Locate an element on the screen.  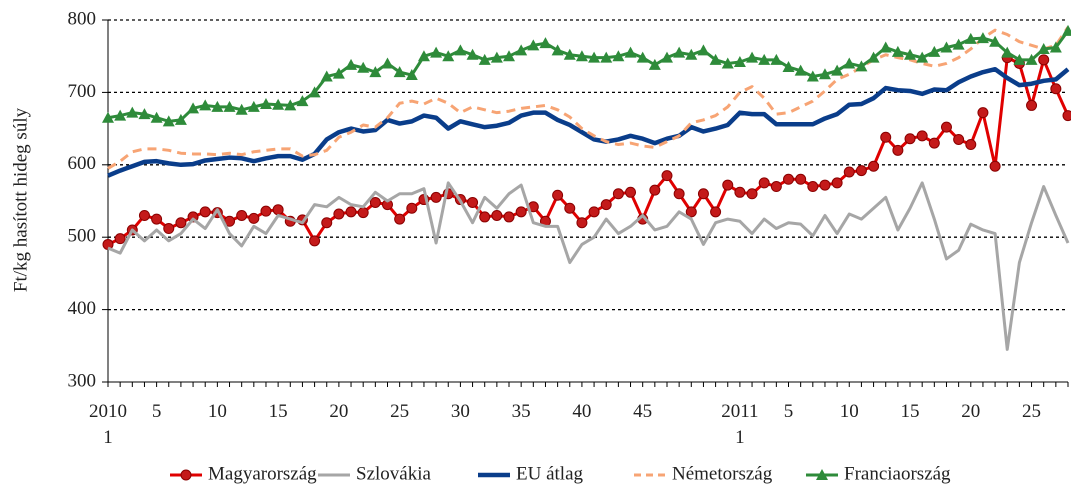
x-tick-label: 5 is located at coordinates (156, 411).